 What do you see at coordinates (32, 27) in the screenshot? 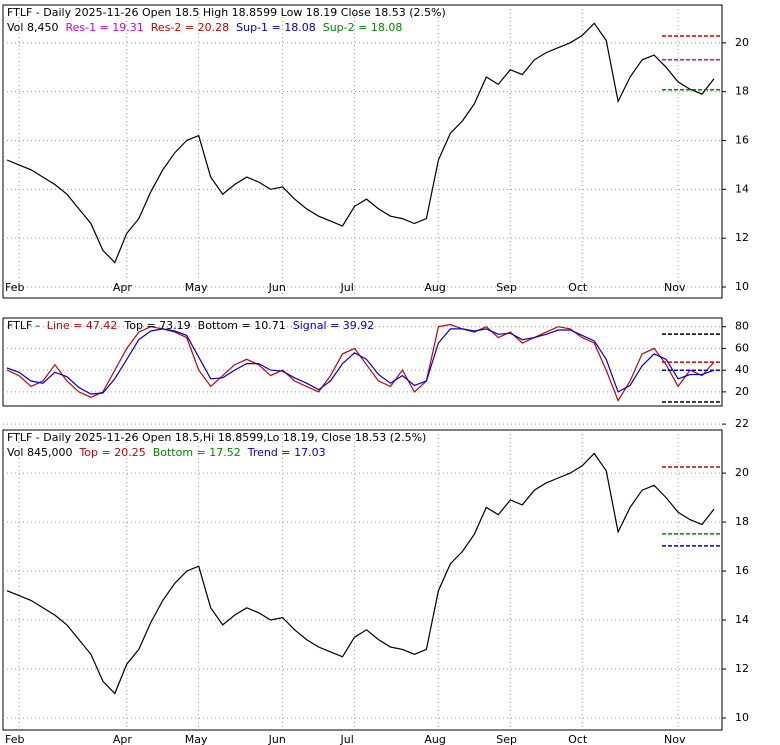
I see `chart-subtitle: Vol 8,450` at bounding box center [32, 27].